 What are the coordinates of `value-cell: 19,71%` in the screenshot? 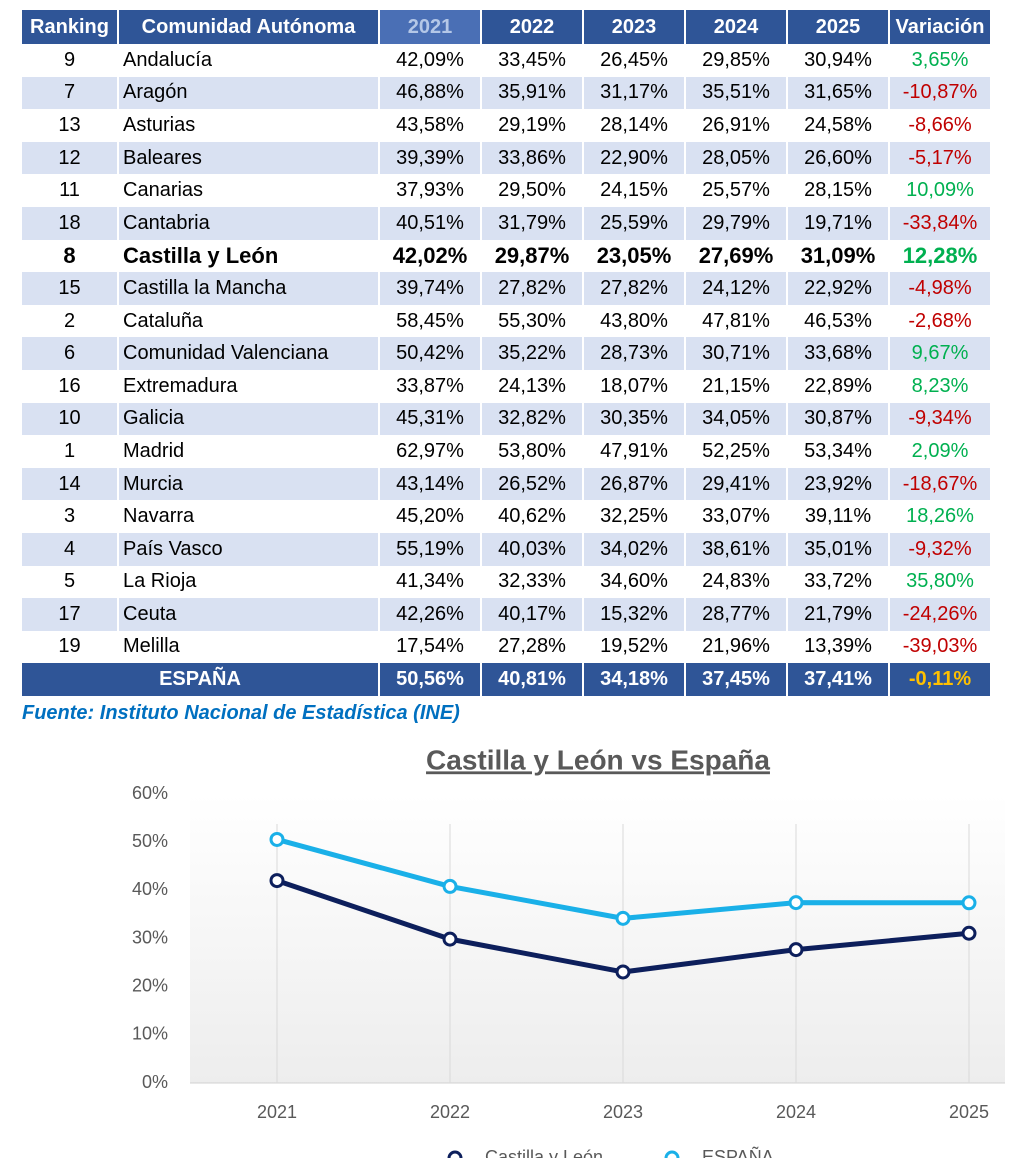 It's located at (838, 223).